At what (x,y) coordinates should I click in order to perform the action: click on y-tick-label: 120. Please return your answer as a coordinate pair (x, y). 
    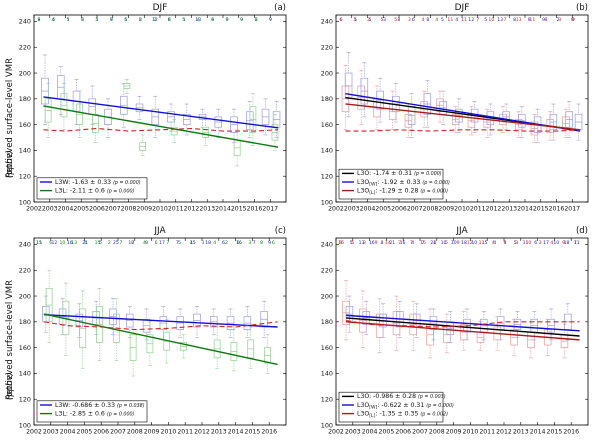
    Looking at the image, I should click on (25, 177).